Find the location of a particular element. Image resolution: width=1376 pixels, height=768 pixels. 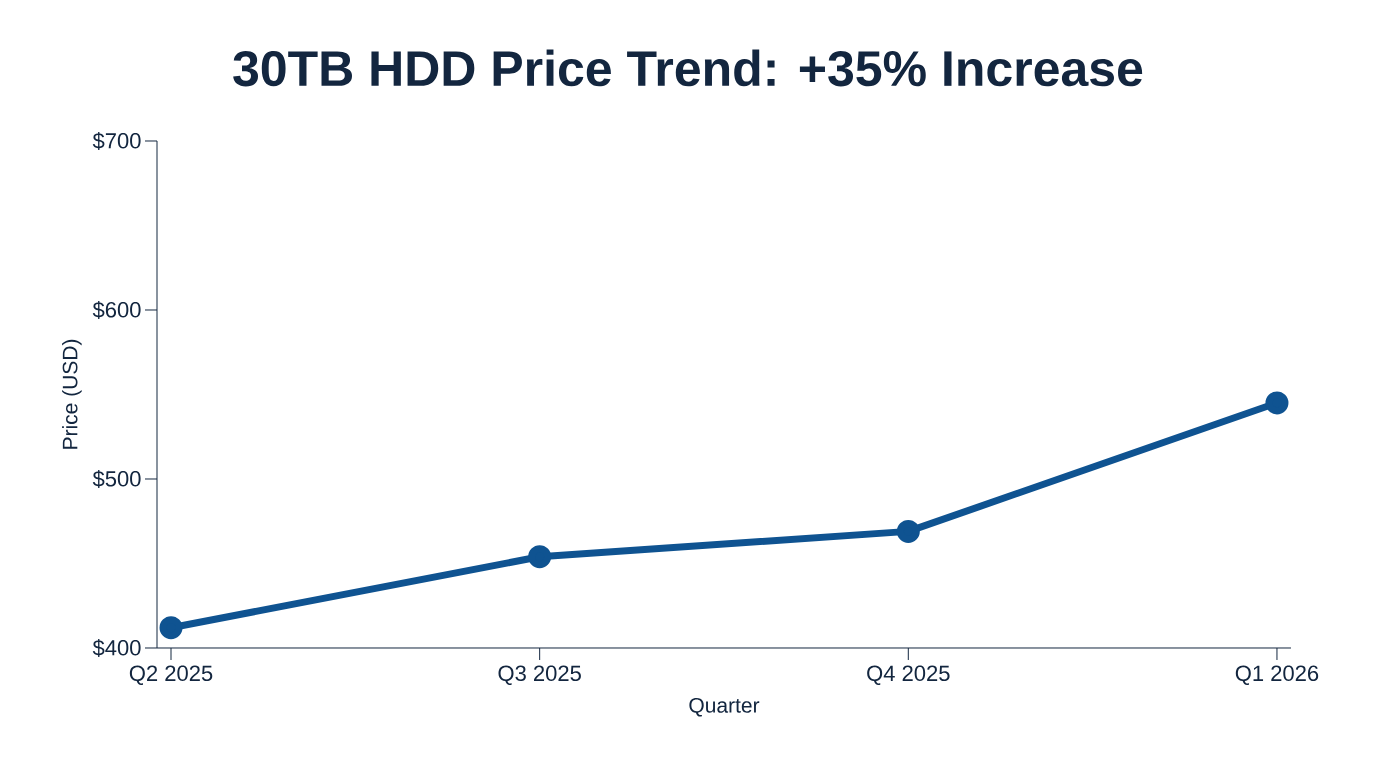

x-axis-title: Quarter is located at coordinates (724, 707).